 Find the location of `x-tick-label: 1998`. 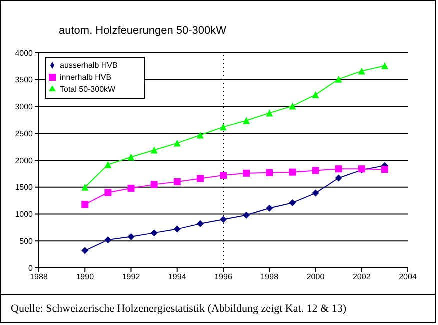

x-tick-label: 1998 is located at coordinates (270, 277).